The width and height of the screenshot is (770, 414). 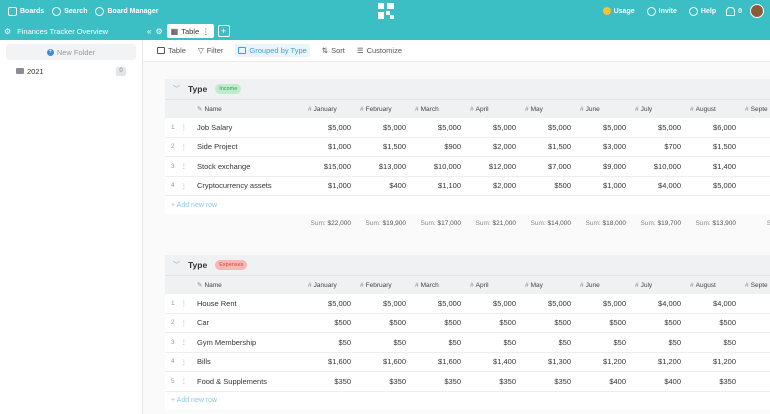 I want to click on cell-value: $400, so click(x=617, y=381).